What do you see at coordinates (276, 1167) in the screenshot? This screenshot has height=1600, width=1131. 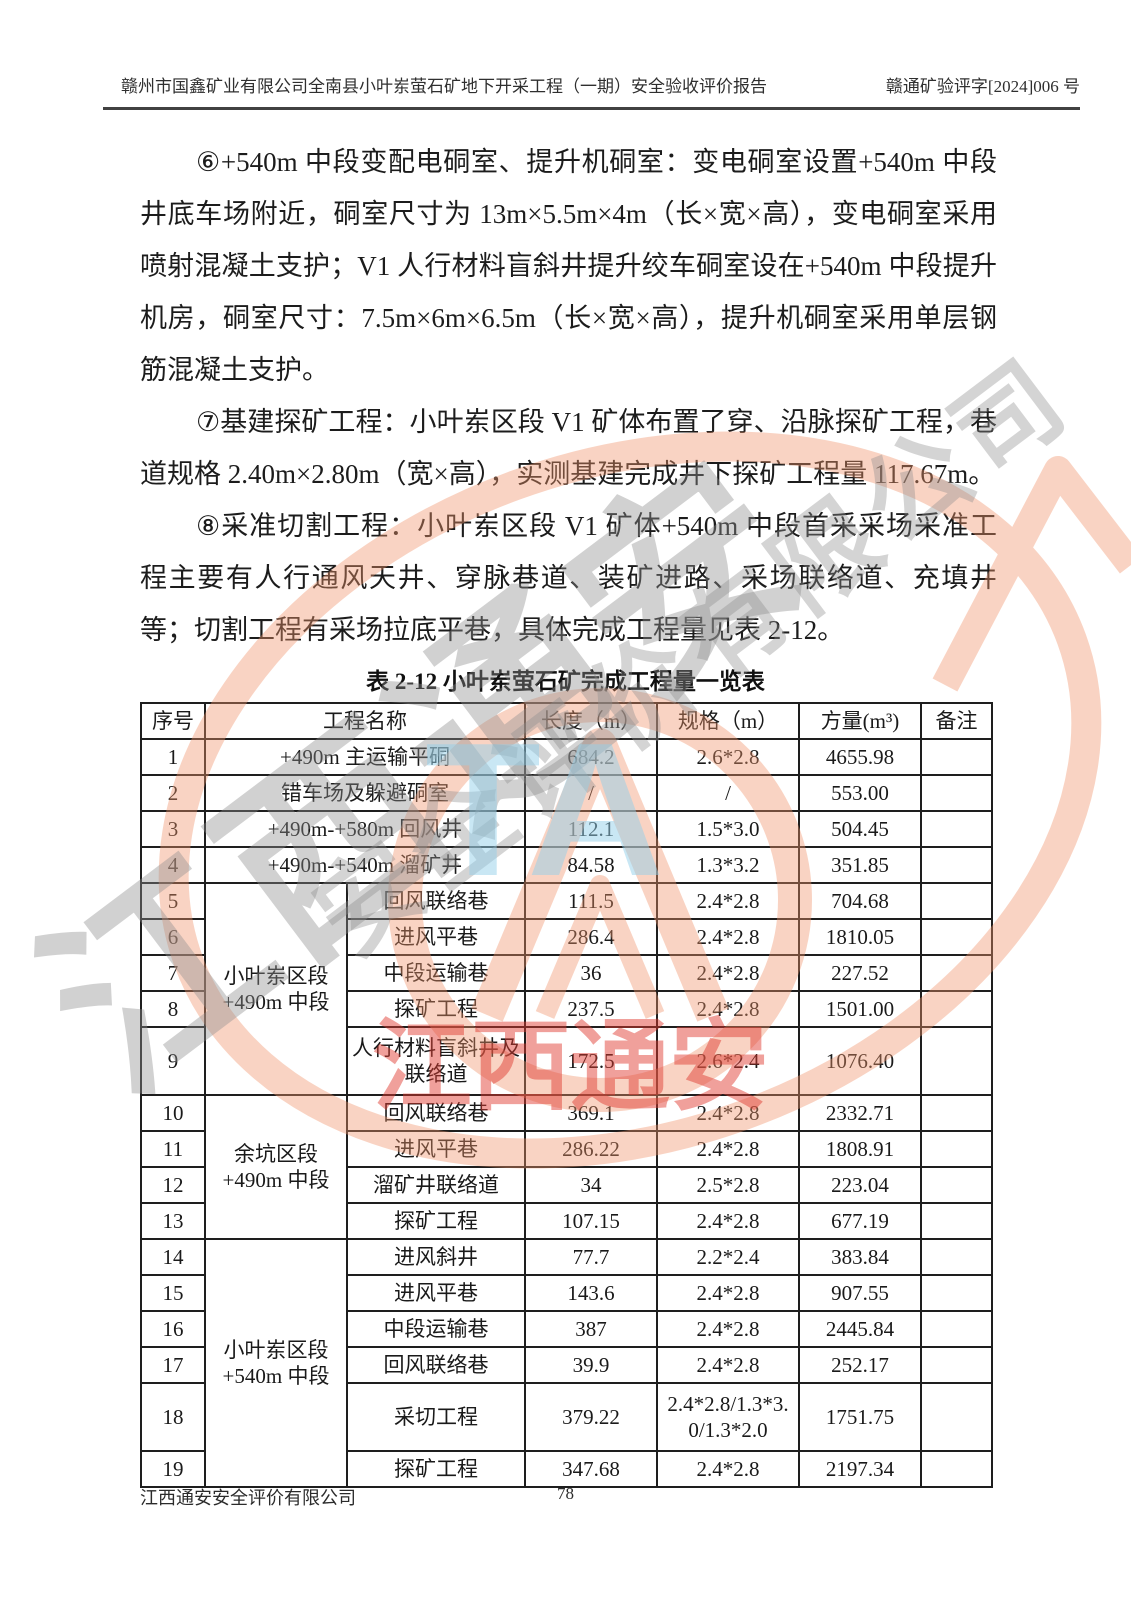 I see `cell-section-group: 余坑区段 +490m 中段` at bounding box center [276, 1167].